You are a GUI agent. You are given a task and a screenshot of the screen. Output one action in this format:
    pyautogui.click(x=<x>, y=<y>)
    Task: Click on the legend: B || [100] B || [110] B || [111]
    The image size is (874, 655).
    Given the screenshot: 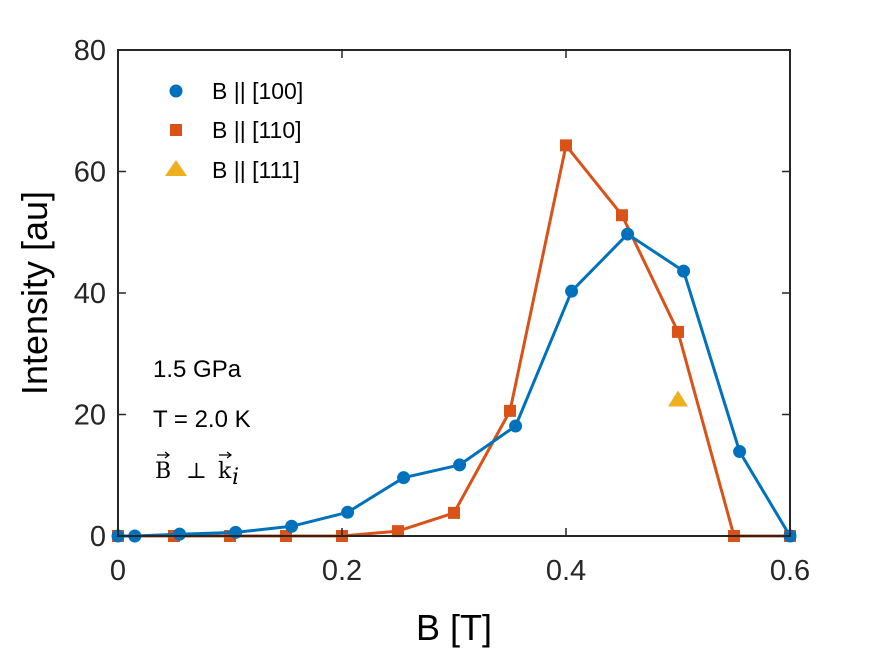 What is the action you would take?
    pyautogui.click(x=234, y=130)
    